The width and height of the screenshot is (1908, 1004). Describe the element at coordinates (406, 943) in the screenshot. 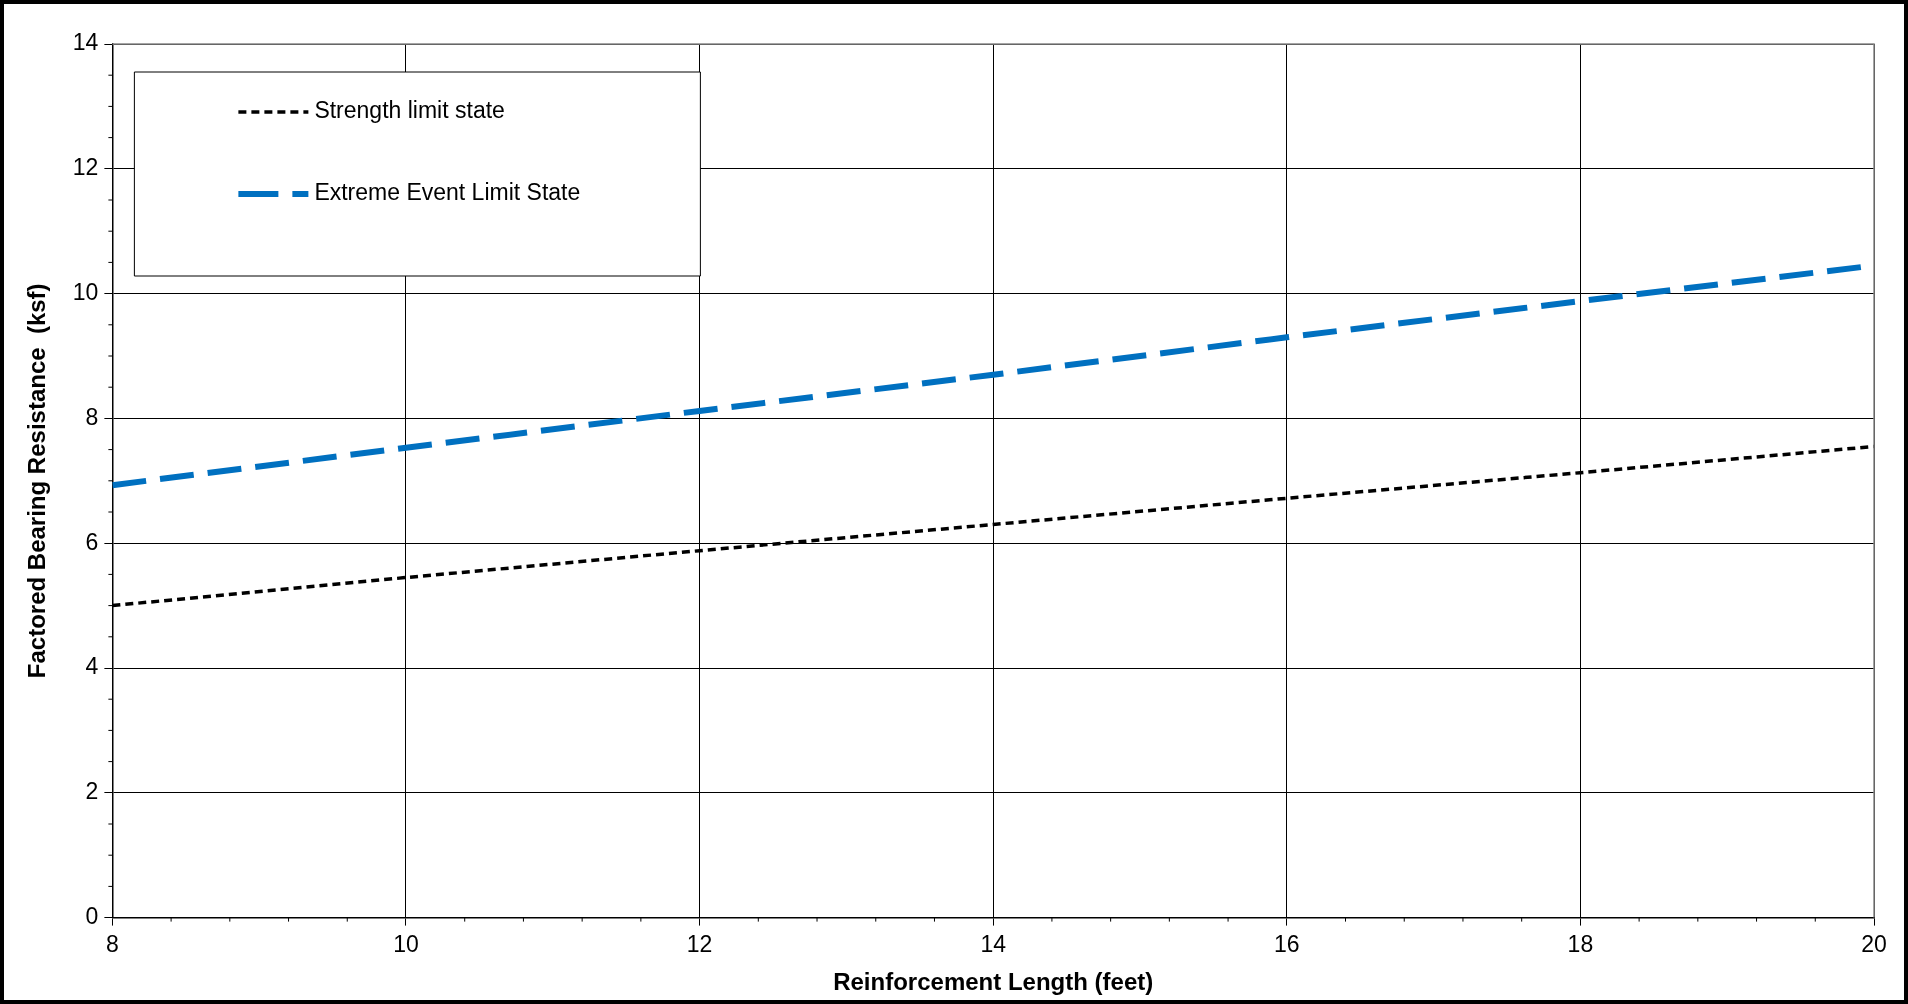

I see `x-tick-label: 10` at that location.